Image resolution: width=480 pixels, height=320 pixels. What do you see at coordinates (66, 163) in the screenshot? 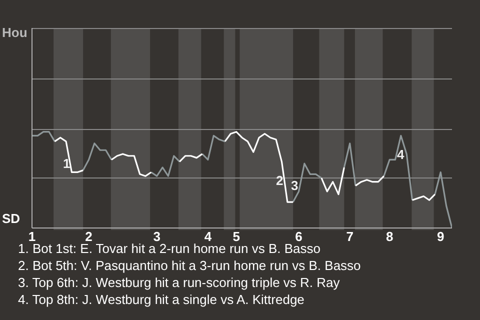
I see `annotation: 1` at bounding box center [66, 163].